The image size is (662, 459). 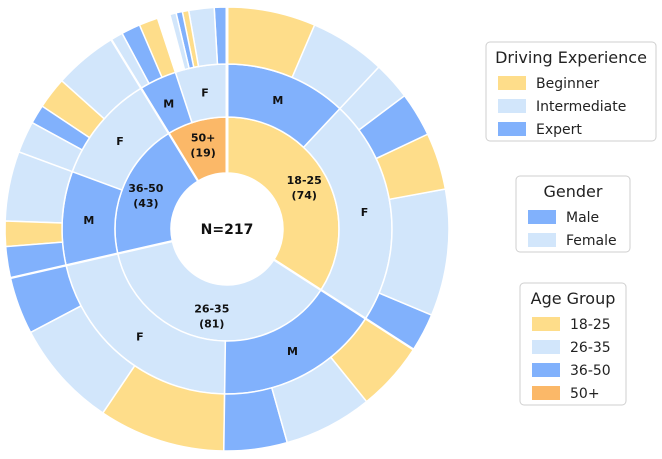 I want to click on age-count-label-50: (19), so click(x=202, y=152).